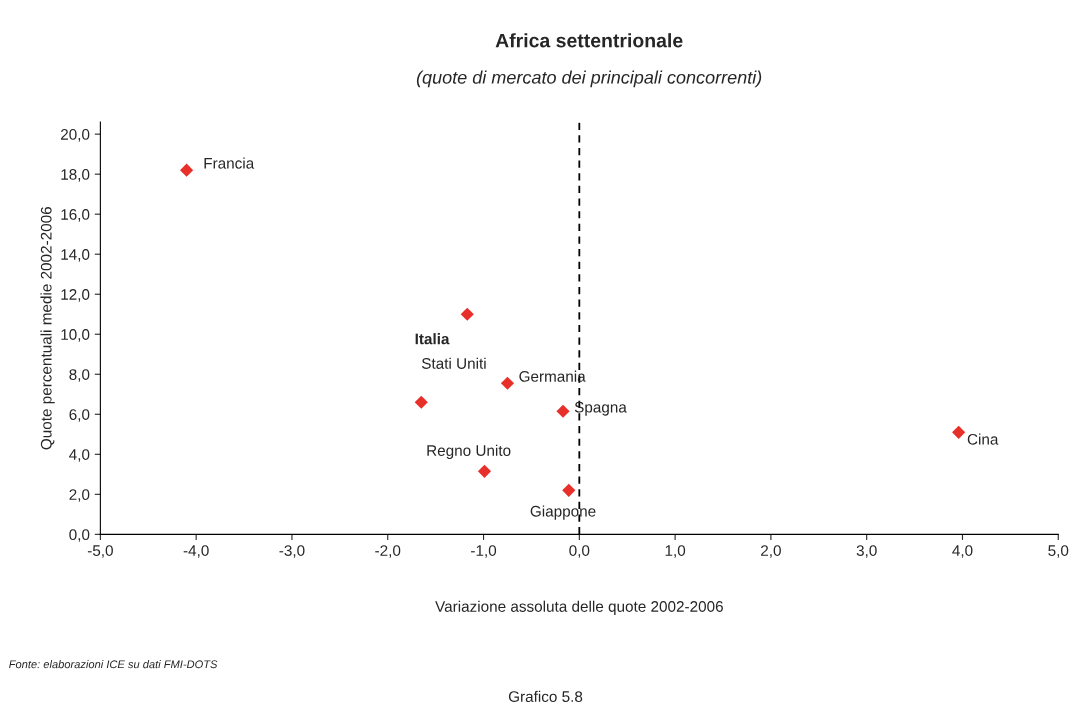 The width and height of the screenshot is (1091, 727). I want to click on y-tick-label: 16,0, so click(75, 215).